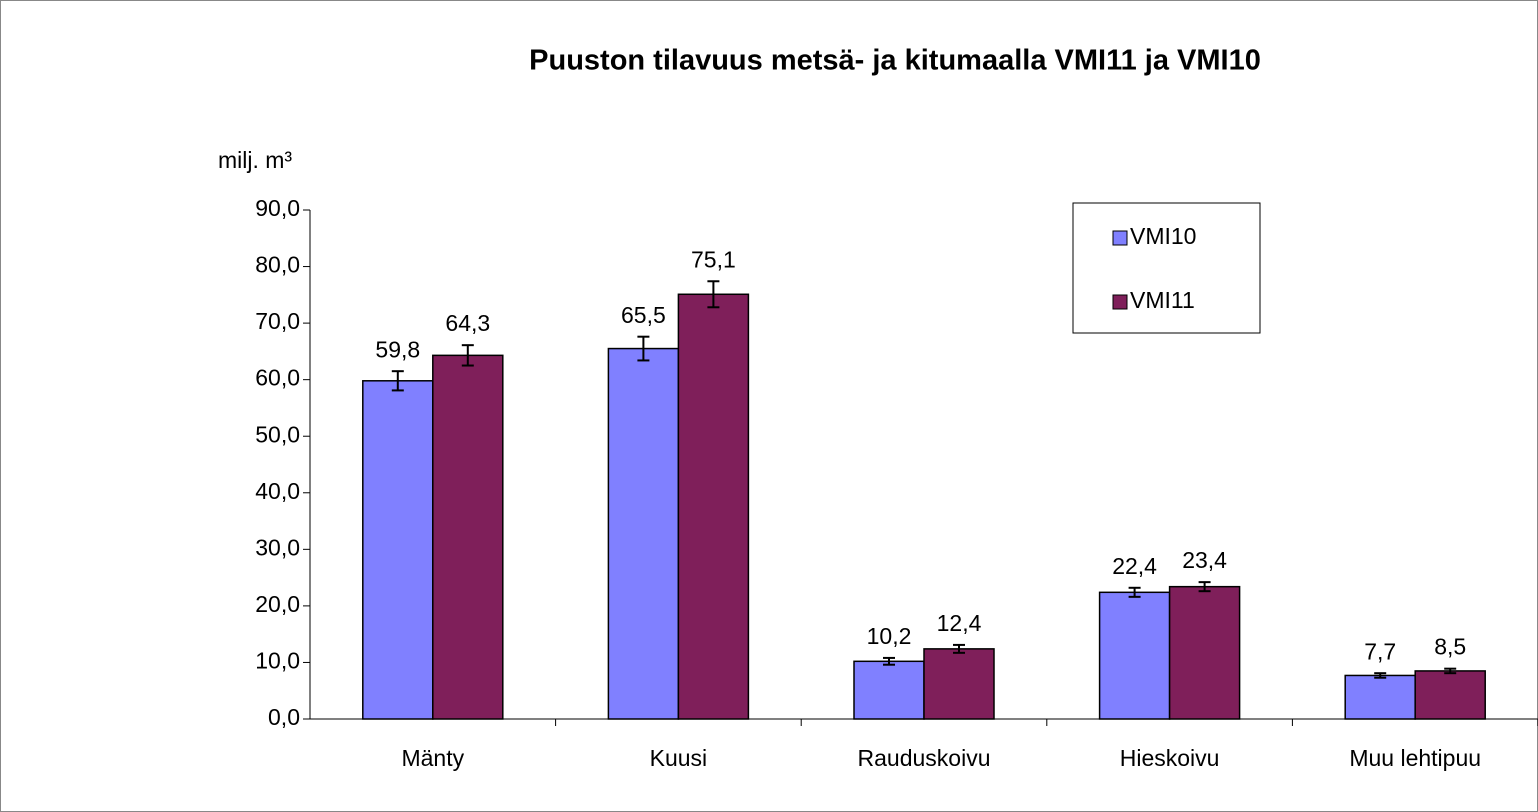 The image size is (1538, 812). Describe the element at coordinates (277, 378) in the screenshot. I see `y-tick-label: 60,0` at that location.